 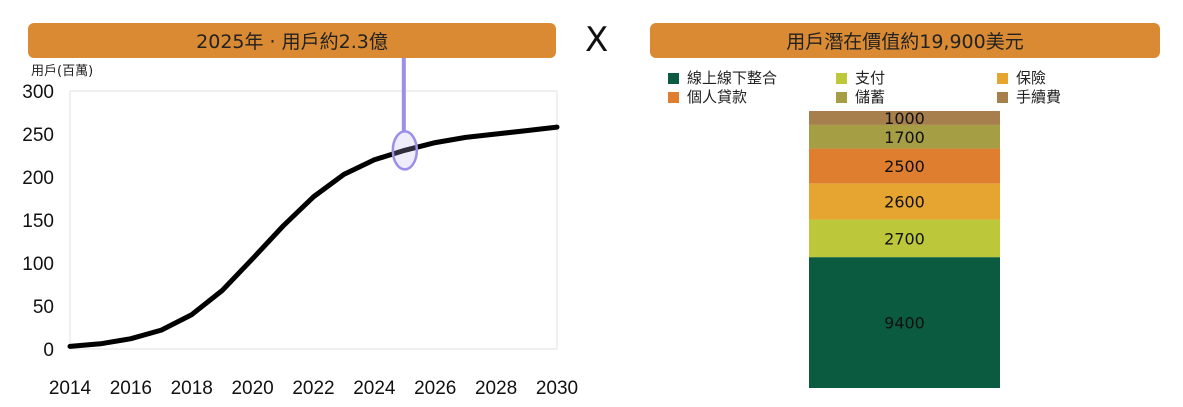 What do you see at coordinates (38, 221) in the screenshot?
I see `y-tick-label: 150` at bounding box center [38, 221].